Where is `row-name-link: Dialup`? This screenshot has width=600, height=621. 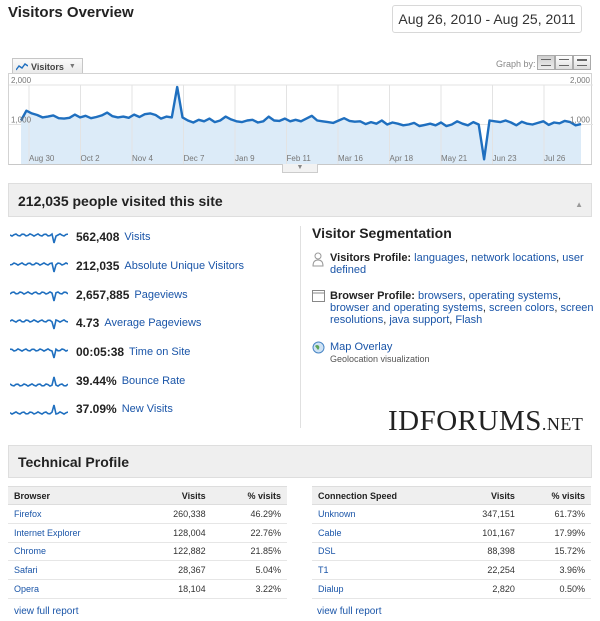
row-name-link: Dialup is located at coordinates (382, 589).